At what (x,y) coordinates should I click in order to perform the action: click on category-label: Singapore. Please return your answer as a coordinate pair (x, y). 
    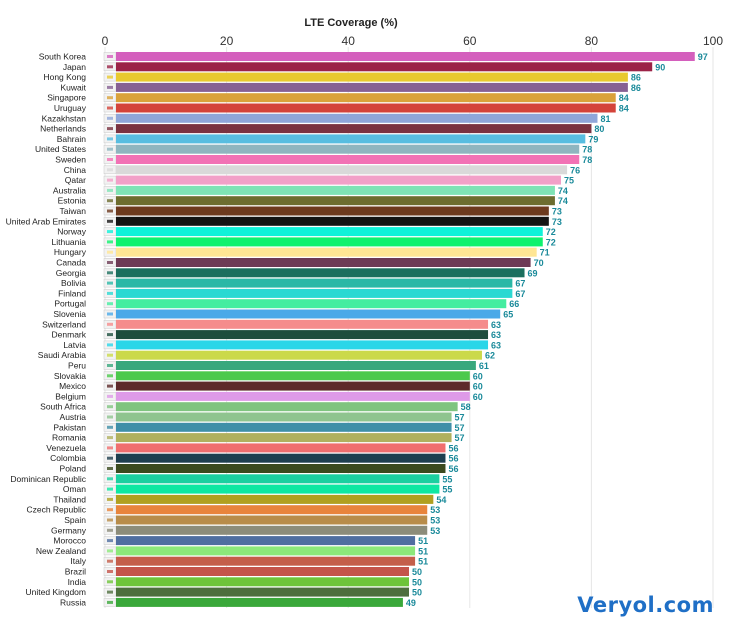
    Looking at the image, I should click on (66, 98).